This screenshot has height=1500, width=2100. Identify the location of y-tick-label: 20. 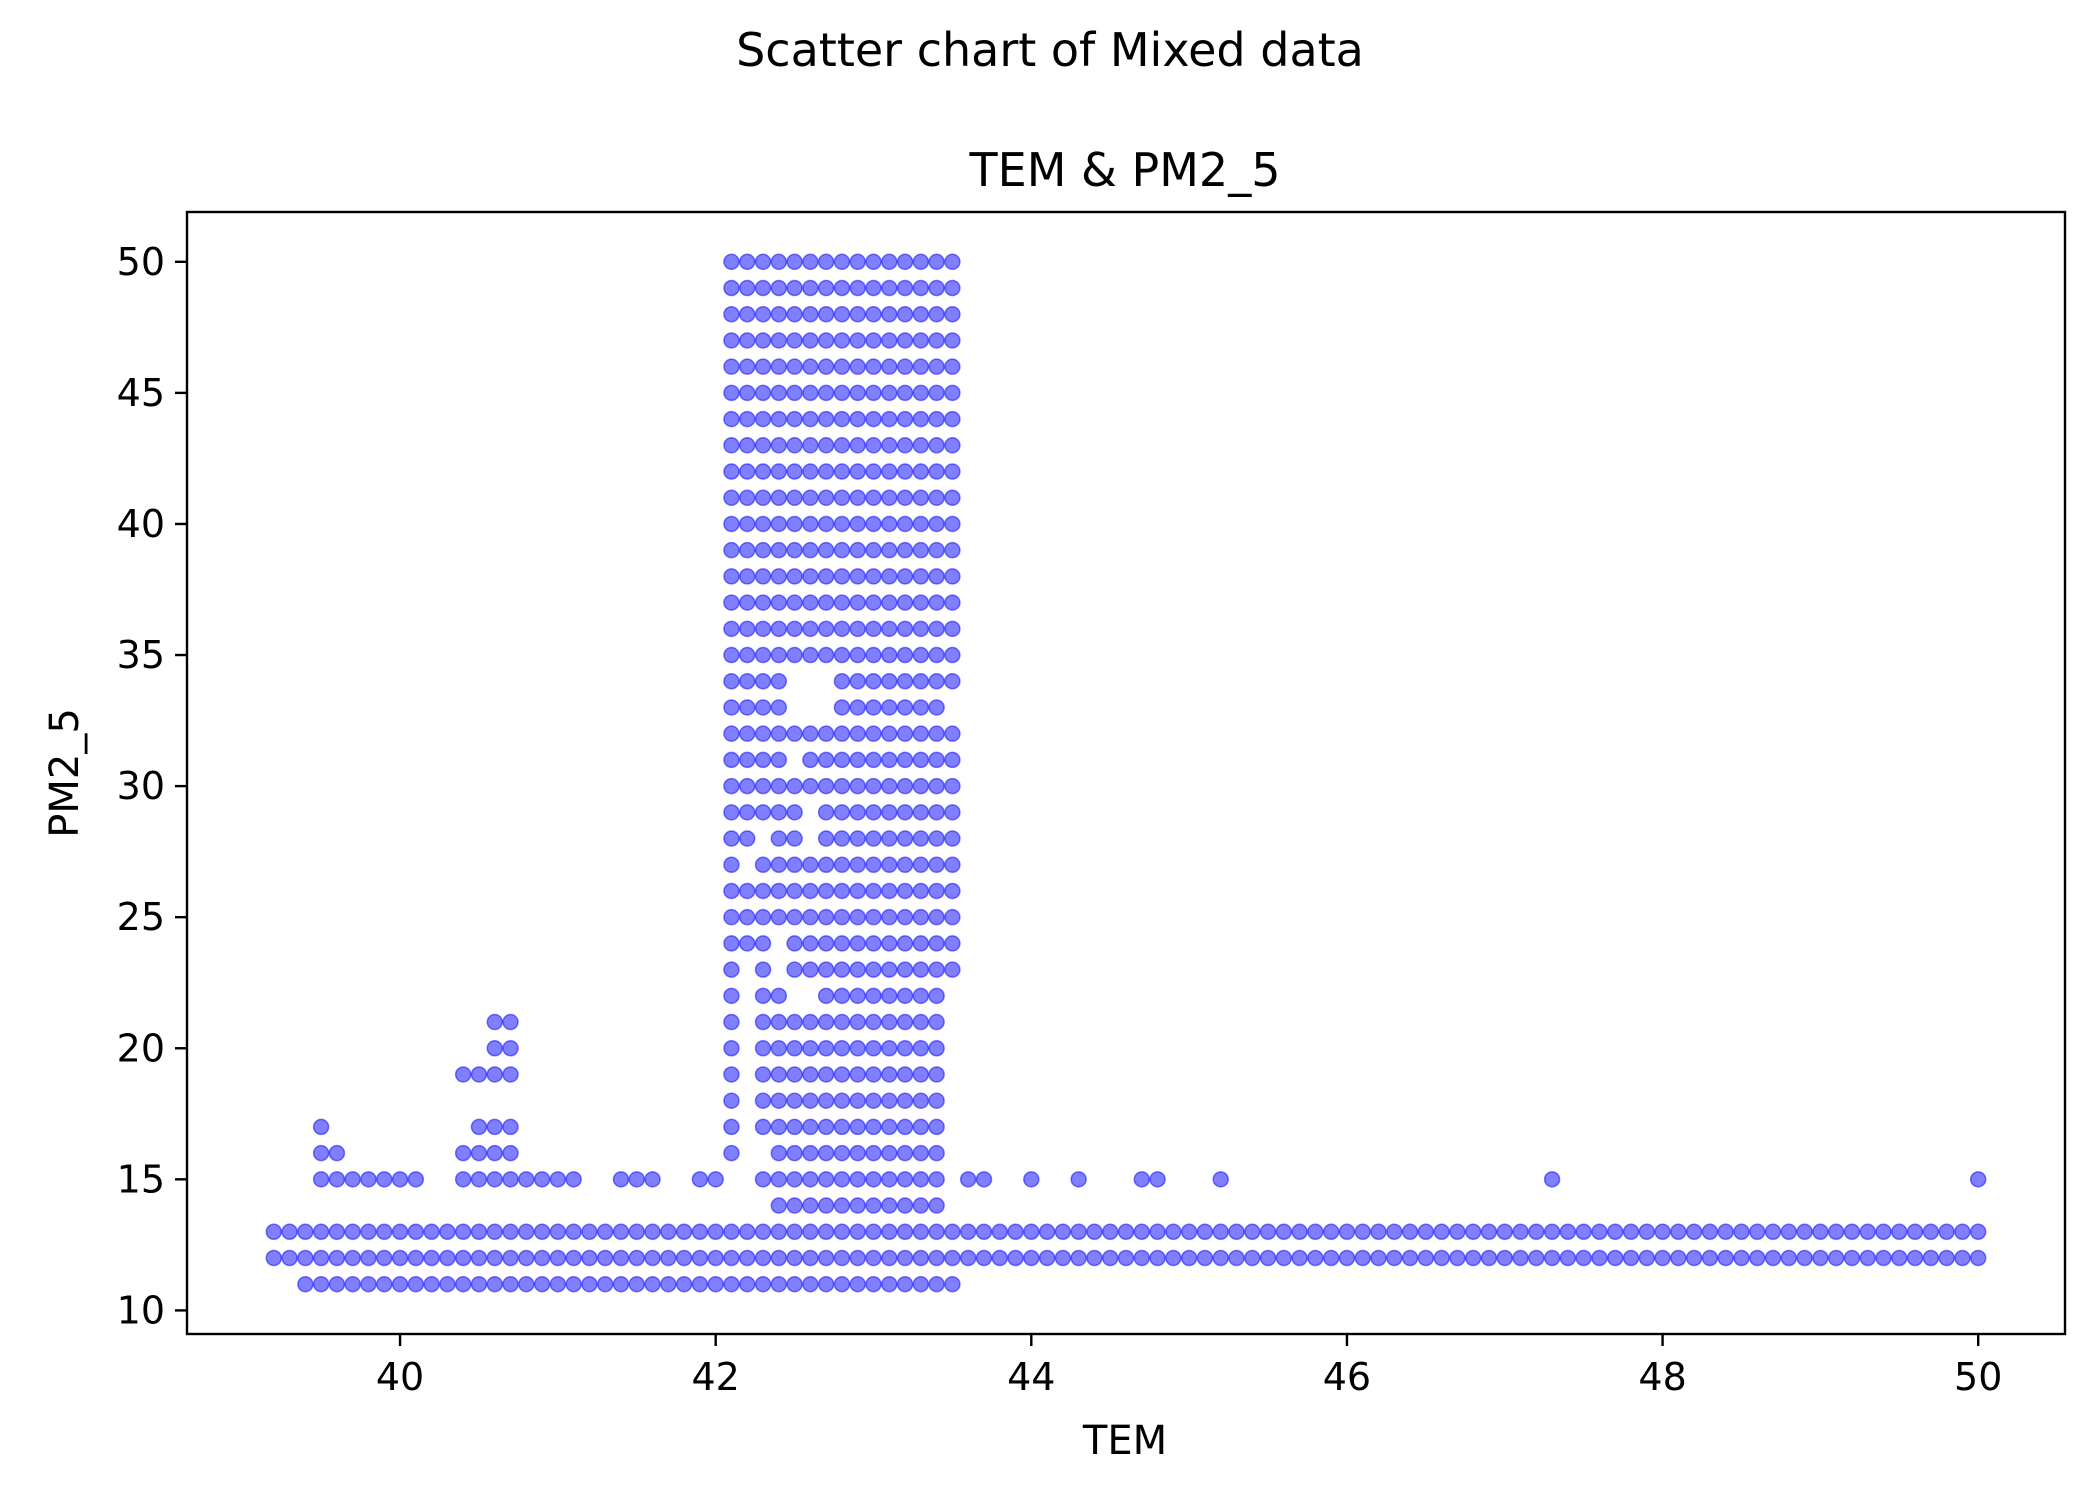
(141, 1048).